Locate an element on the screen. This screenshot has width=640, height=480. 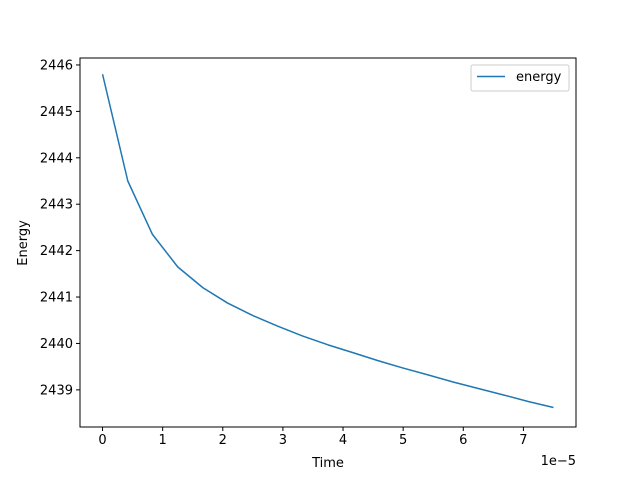
y-tick-label: 2443 is located at coordinates (56, 205).